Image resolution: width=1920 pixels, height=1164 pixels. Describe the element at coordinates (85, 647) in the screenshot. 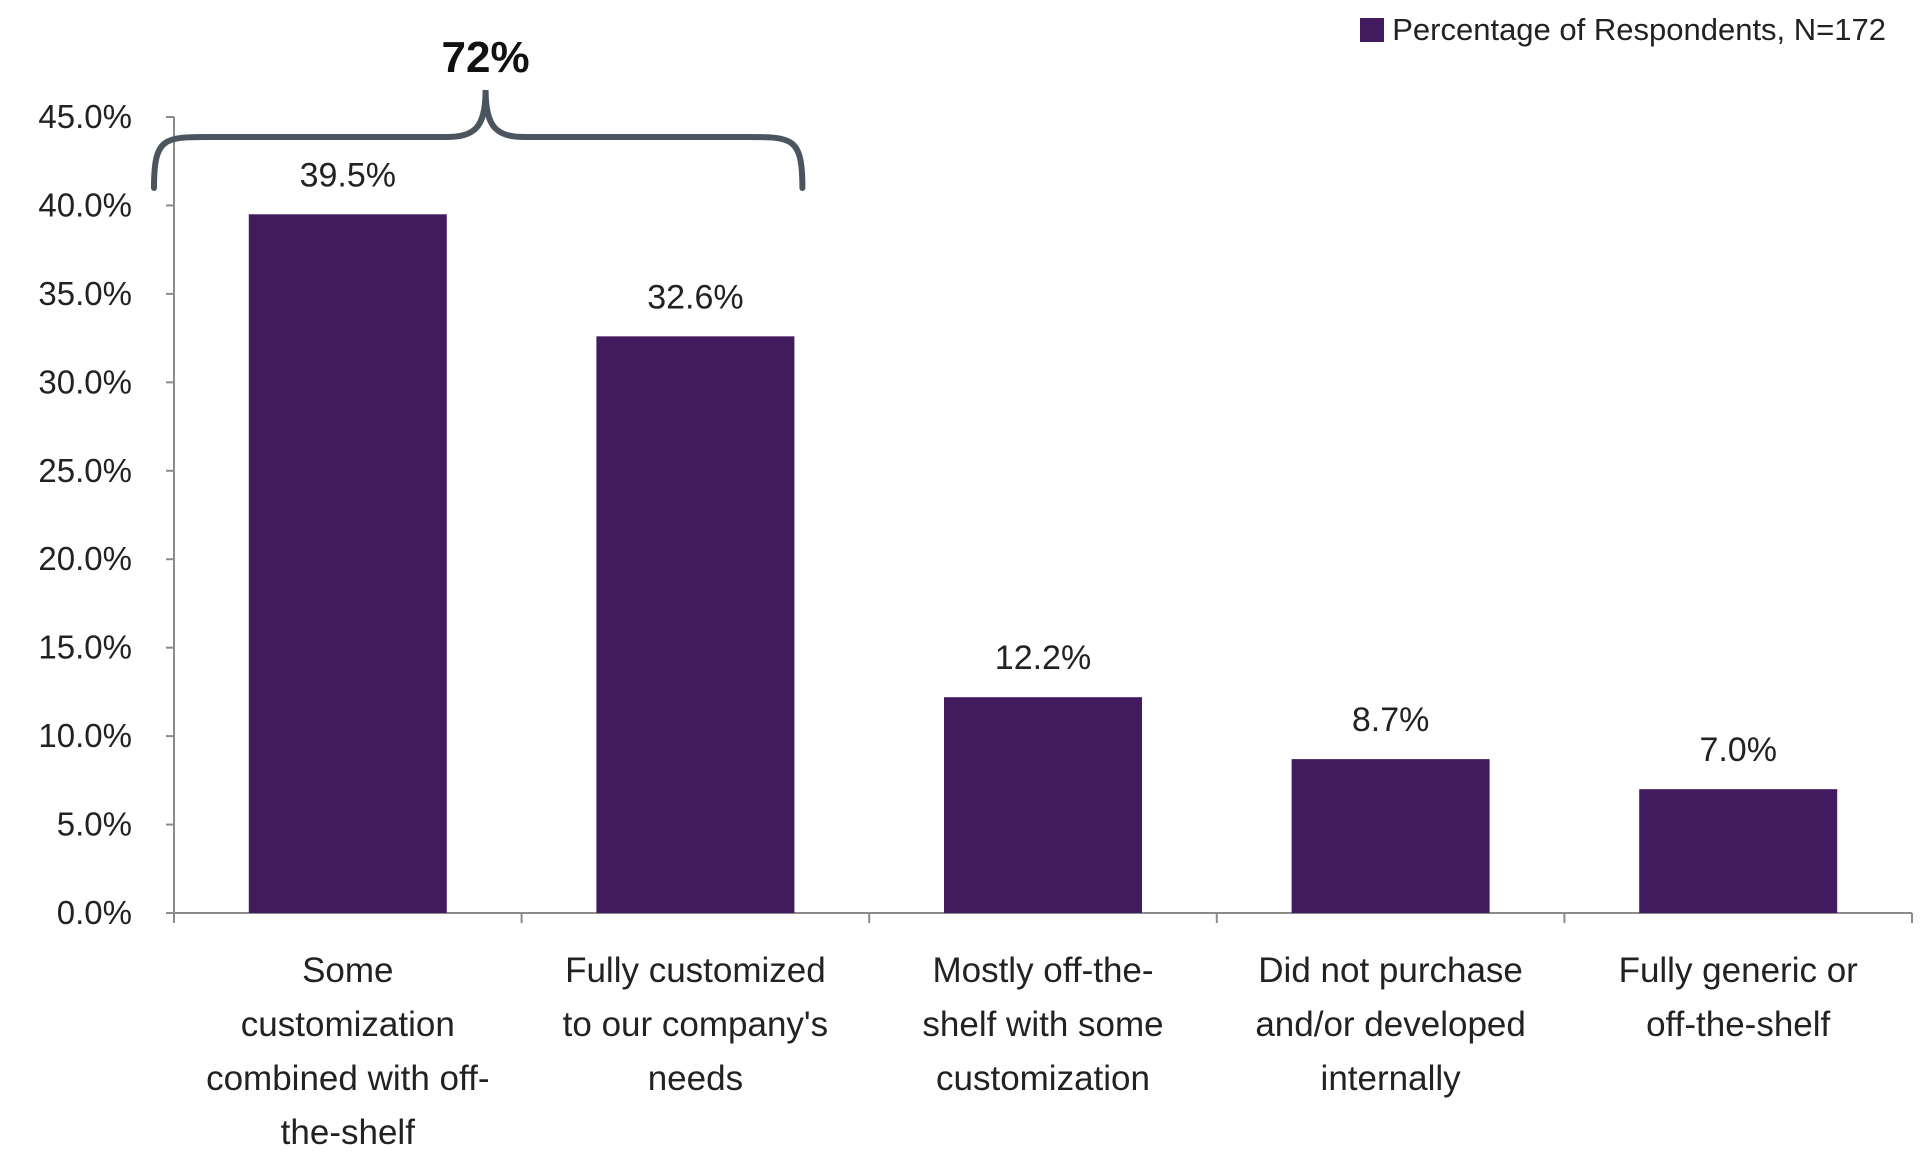

I see `y-tick-label: 15.0%` at that location.